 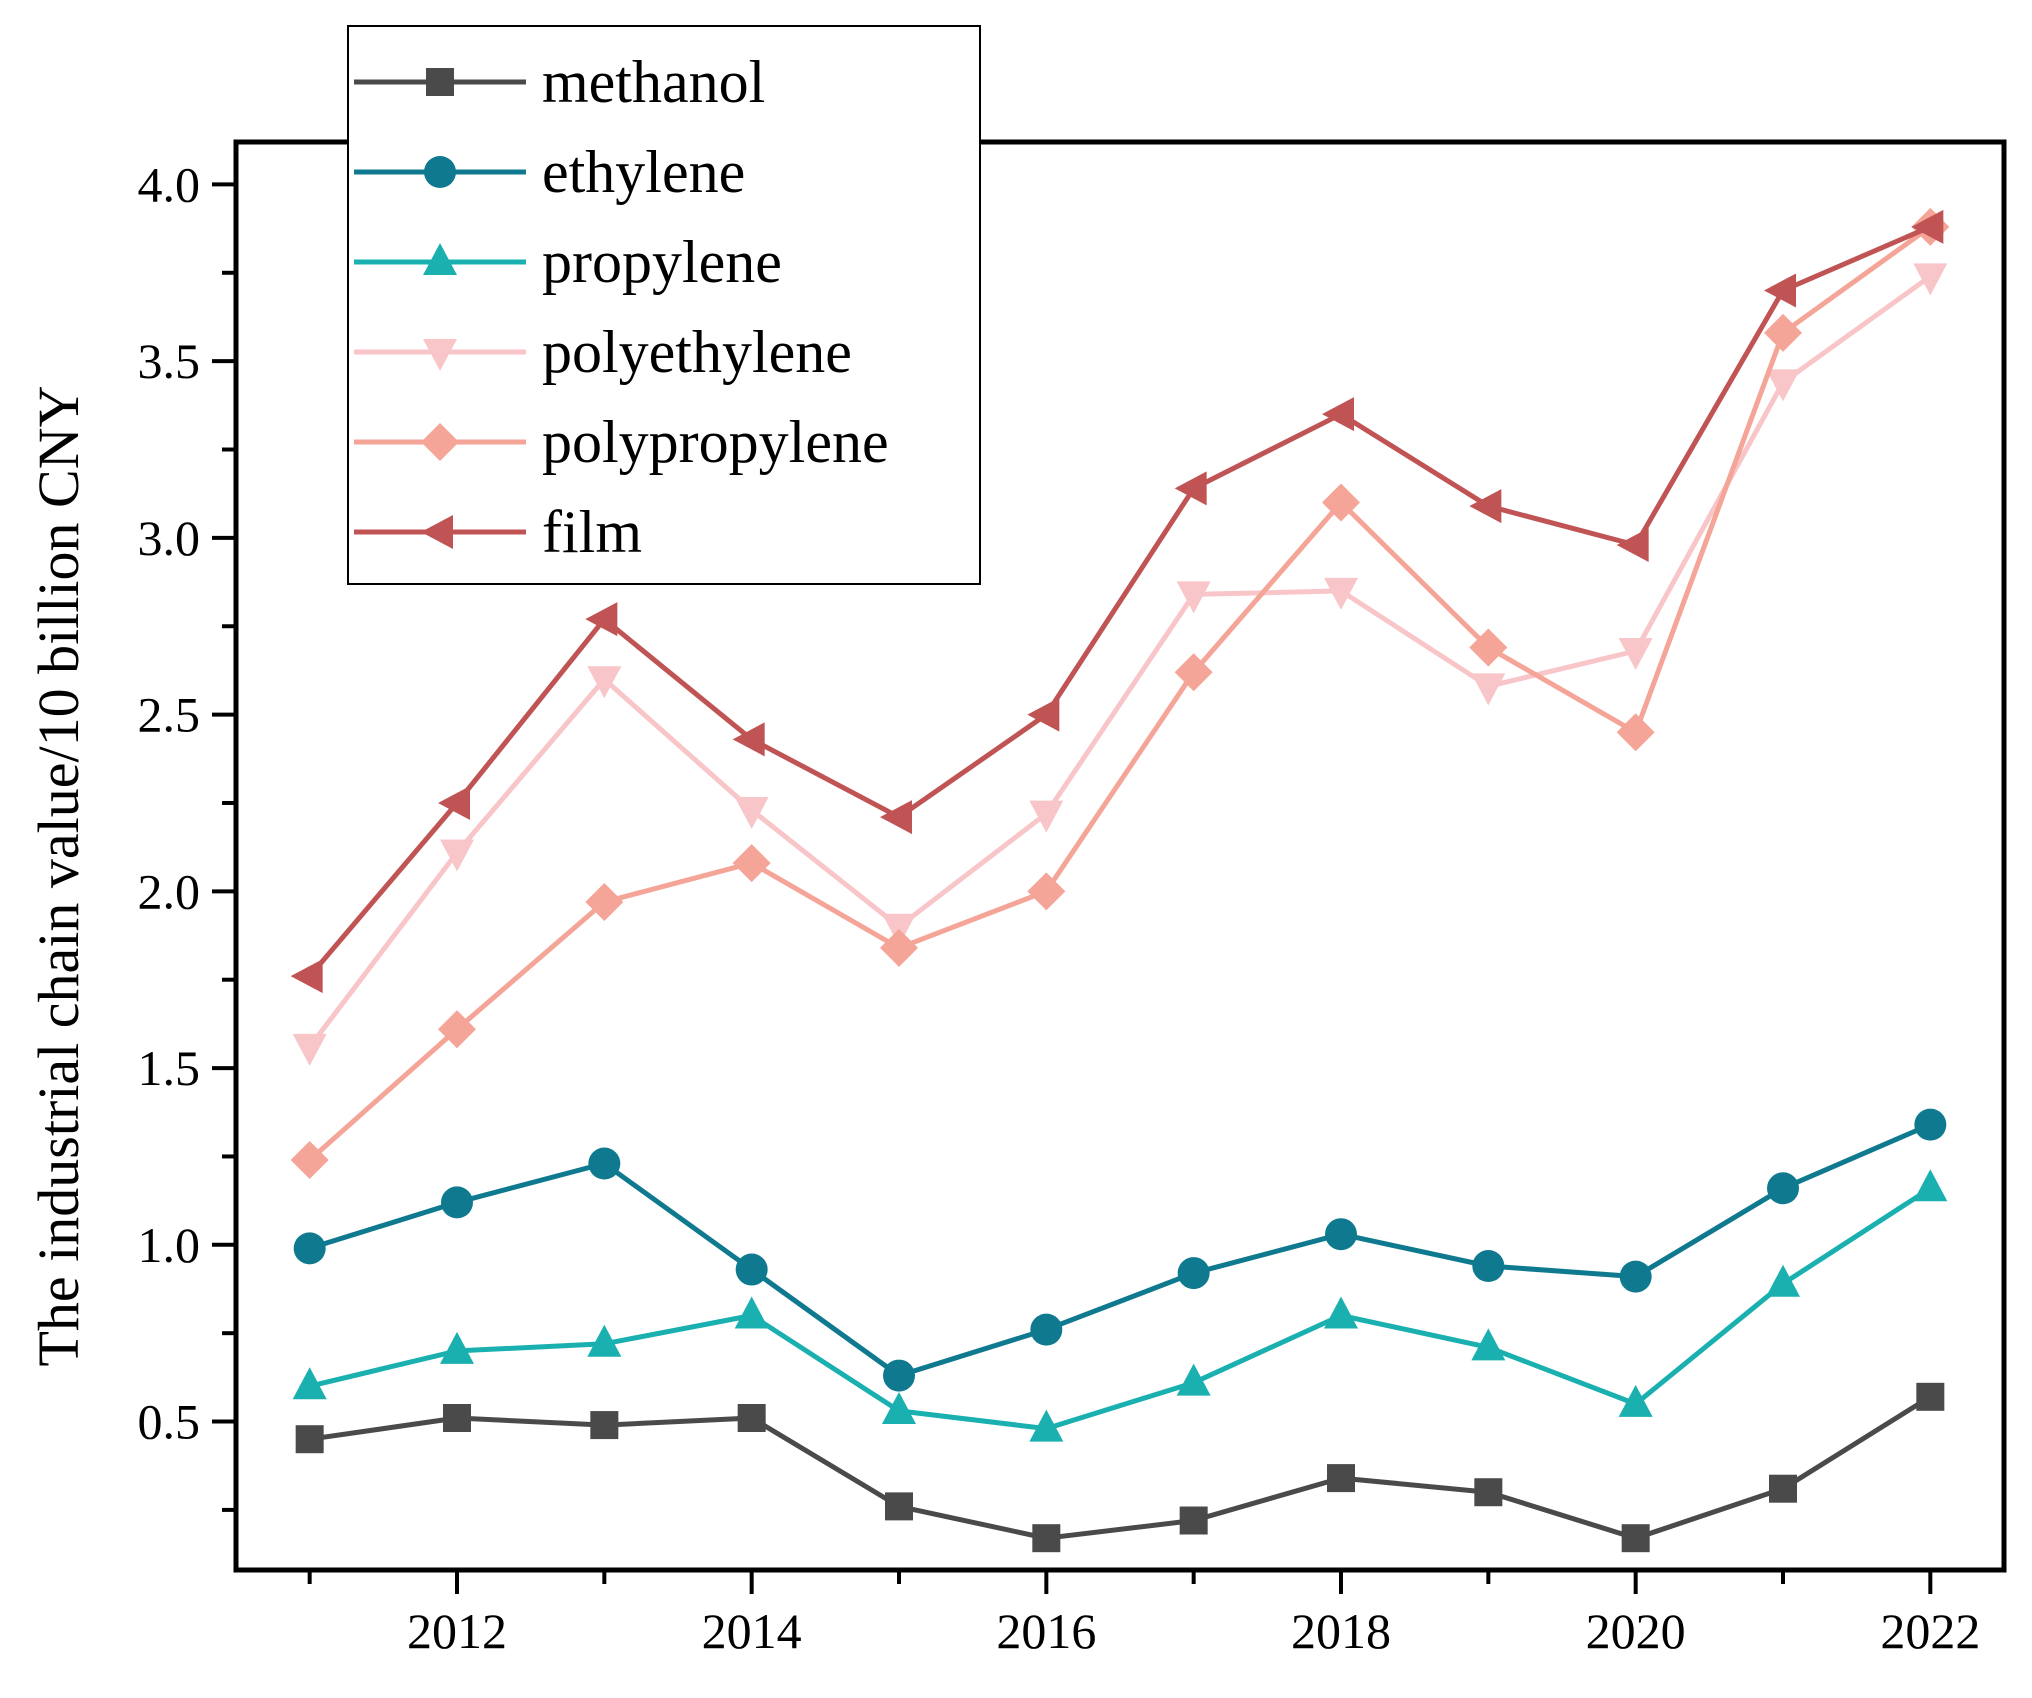 I want to click on legend-item-propylene: propylene, so click(x=568, y=262).